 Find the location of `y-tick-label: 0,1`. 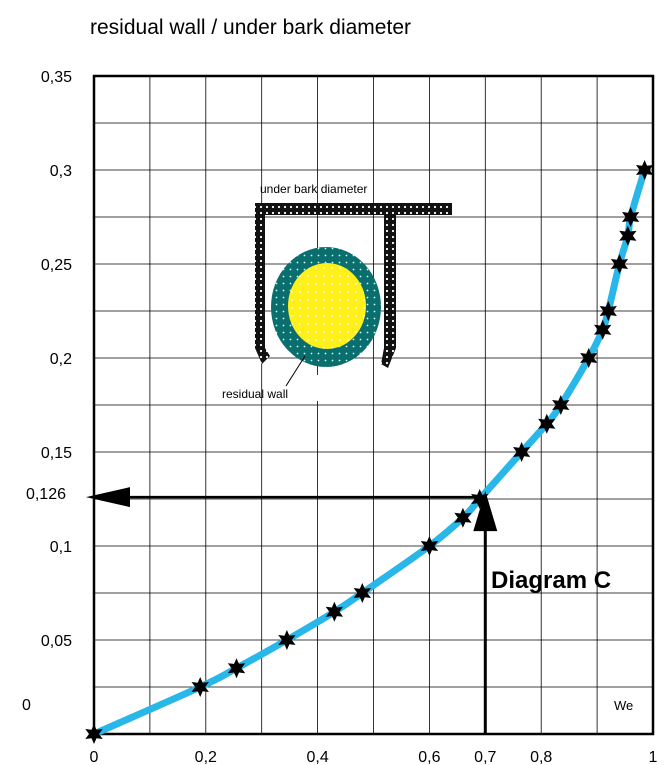

y-tick-label: 0,1 is located at coordinates (61, 547).